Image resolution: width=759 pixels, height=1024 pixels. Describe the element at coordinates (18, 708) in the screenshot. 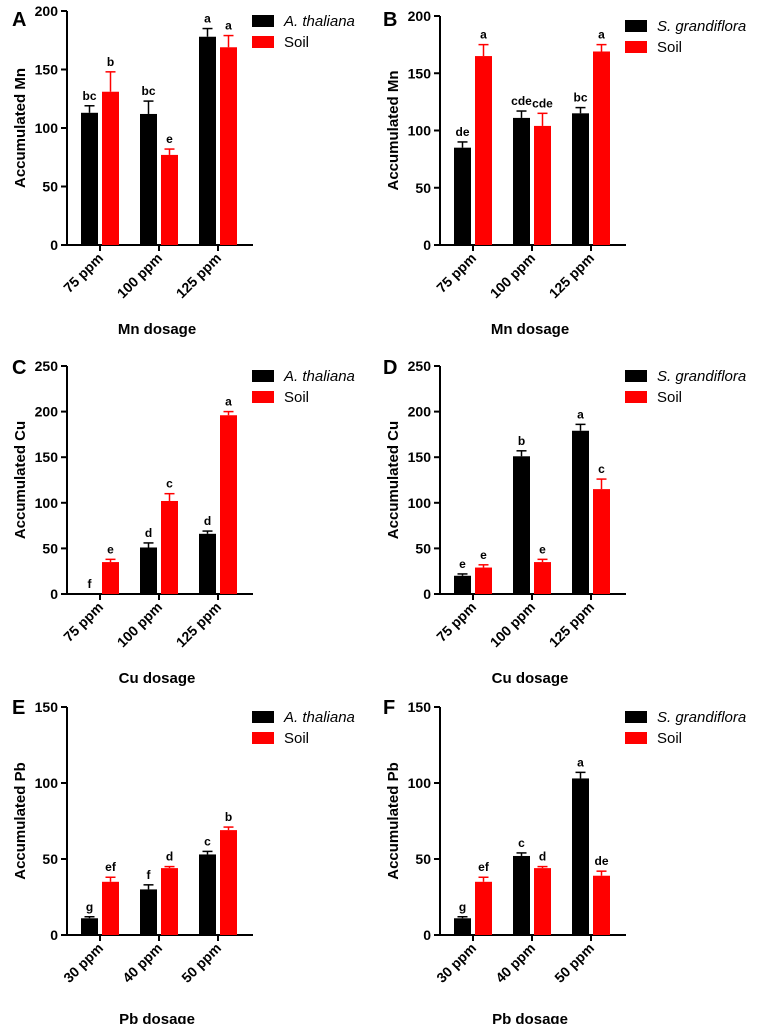

I see `panel-label: E` at that location.